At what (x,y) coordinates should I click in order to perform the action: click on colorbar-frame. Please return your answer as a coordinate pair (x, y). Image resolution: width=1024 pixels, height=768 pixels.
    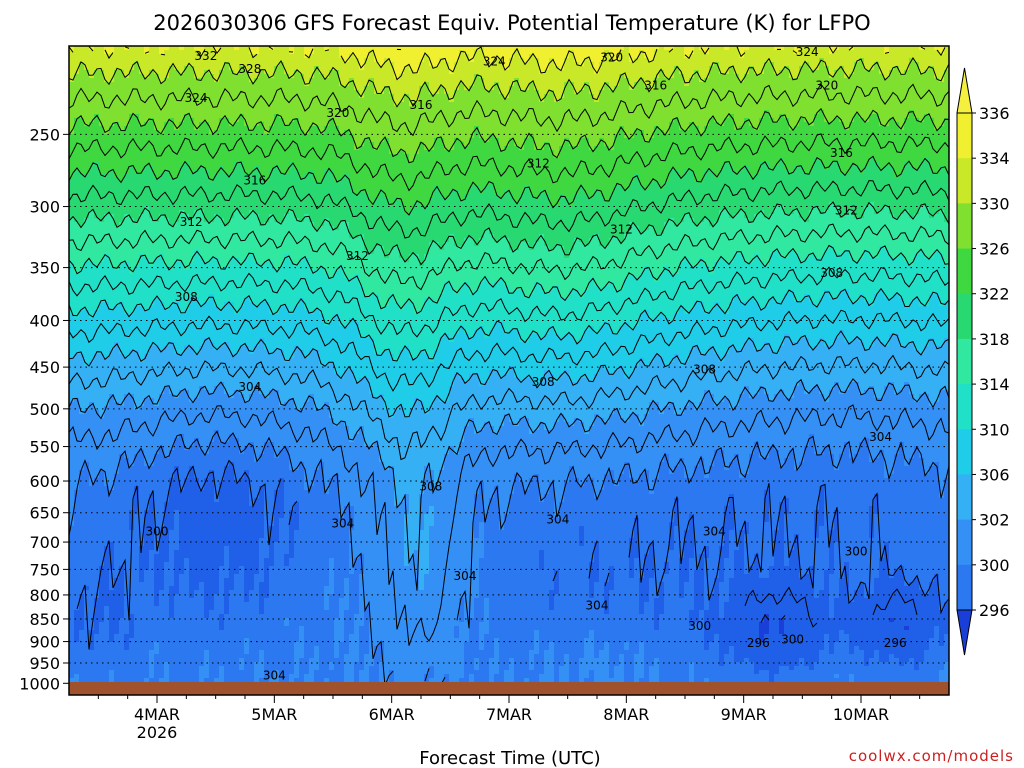
    Looking at the image, I should click on (964, 361).